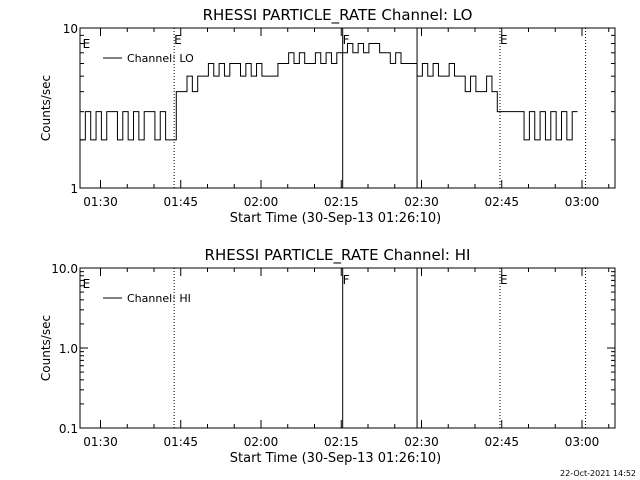 The height and width of the screenshot is (480, 640). Describe the element at coordinates (338, 15) in the screenshot. I see `chart-title: RHESSI PARTICLE_RATE Channel: LO` at that location.